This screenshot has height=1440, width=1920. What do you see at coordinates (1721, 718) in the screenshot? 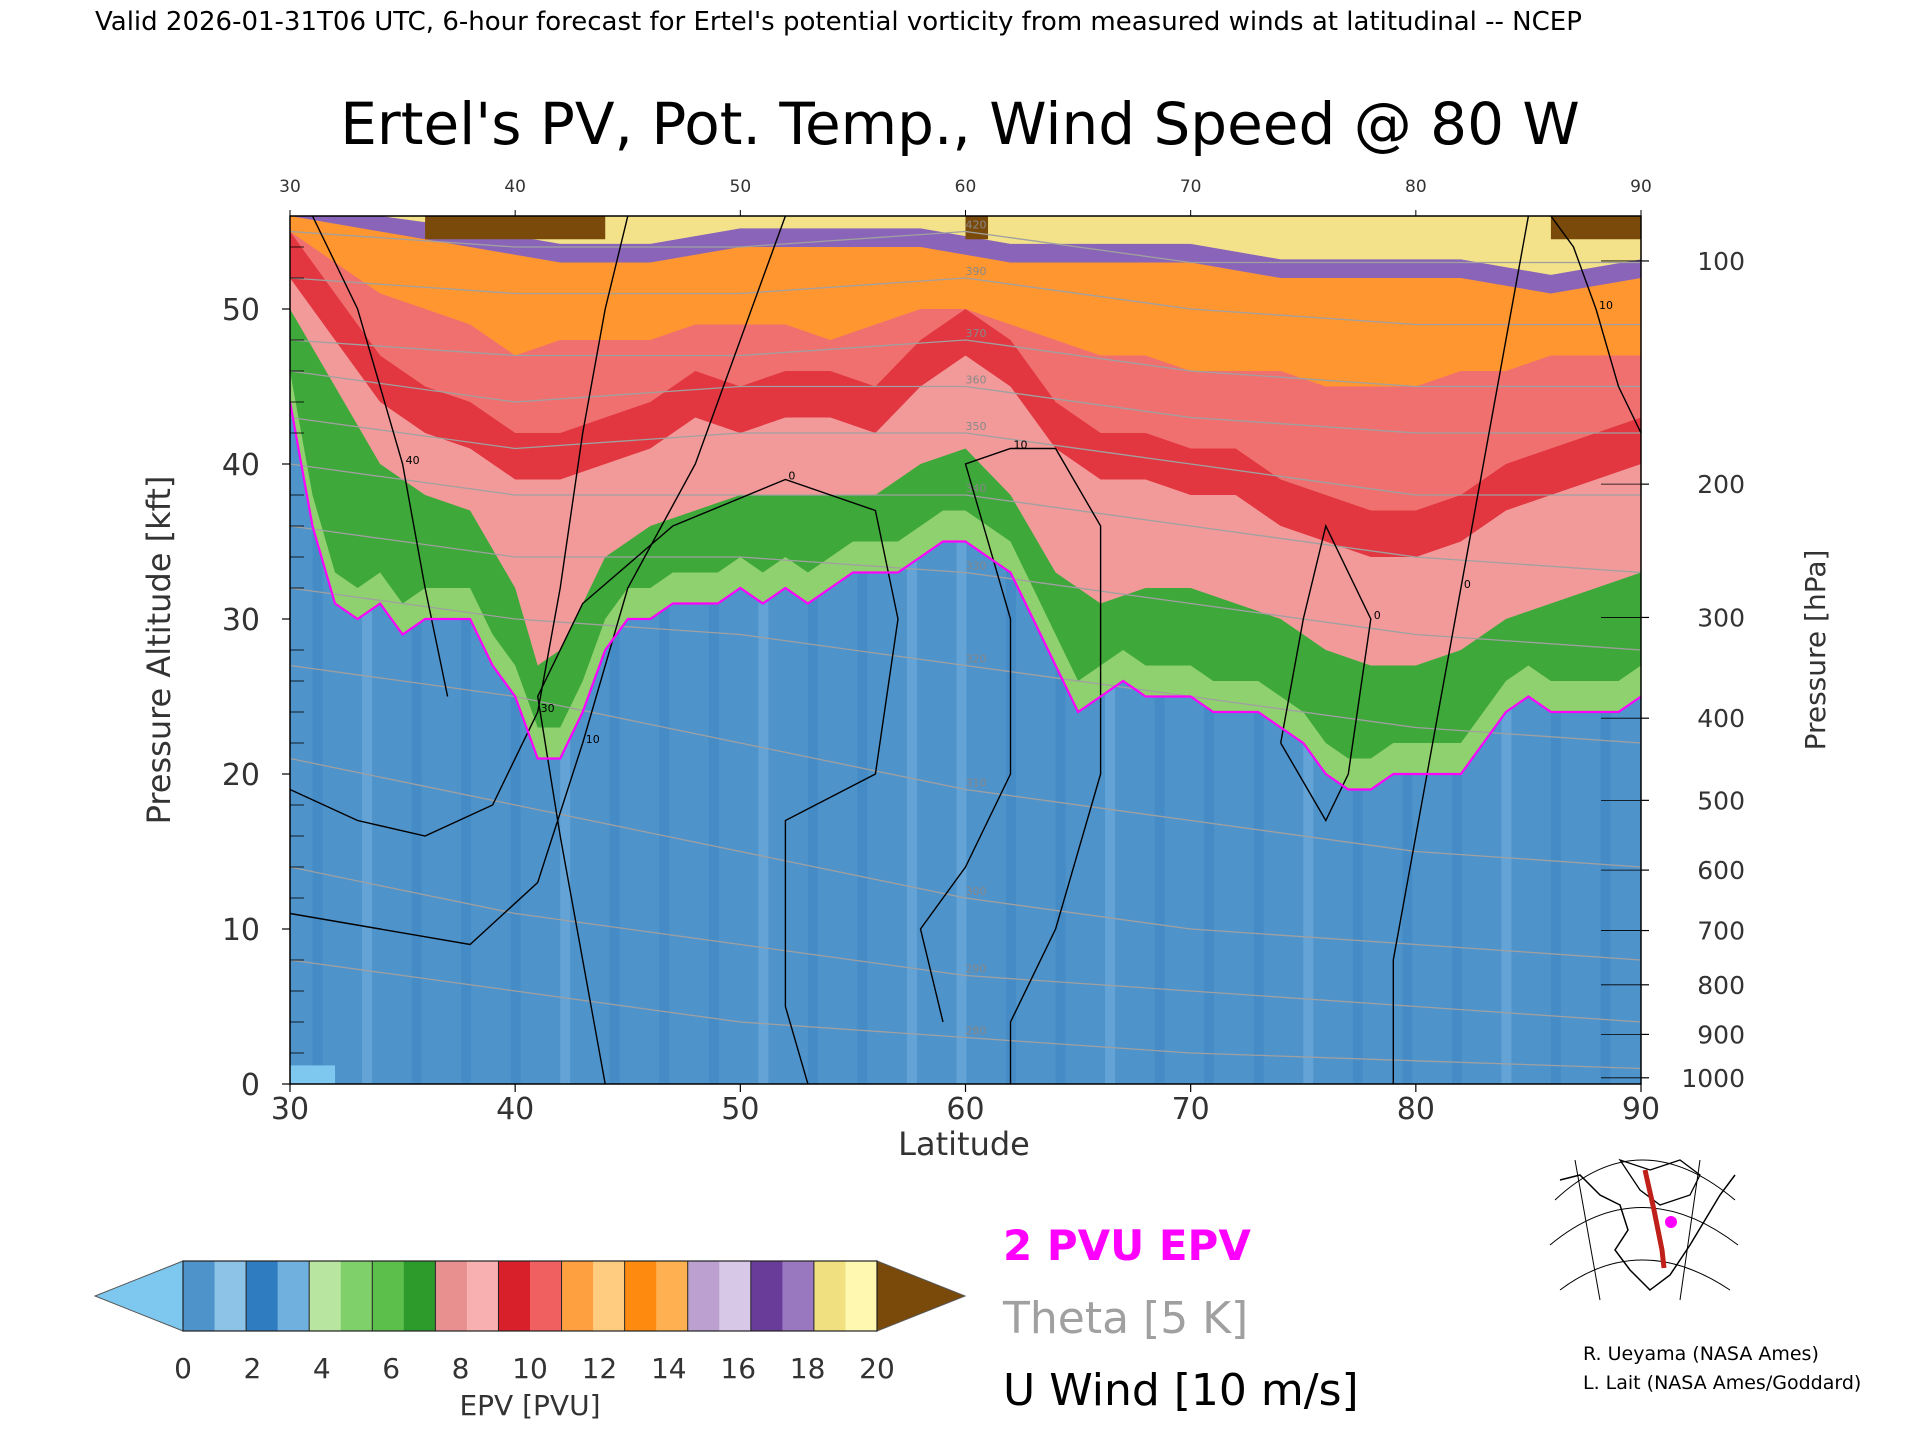
I see `pressure-tick-label: 400` at bounding box center [1721, 718].